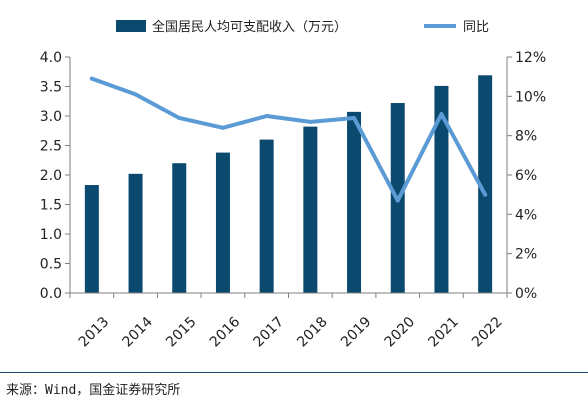 The image size is (588, 405). Describe the element at coordinates (51, 265) in the screenshot. I see `left-tick-label: 0.5` at that location.